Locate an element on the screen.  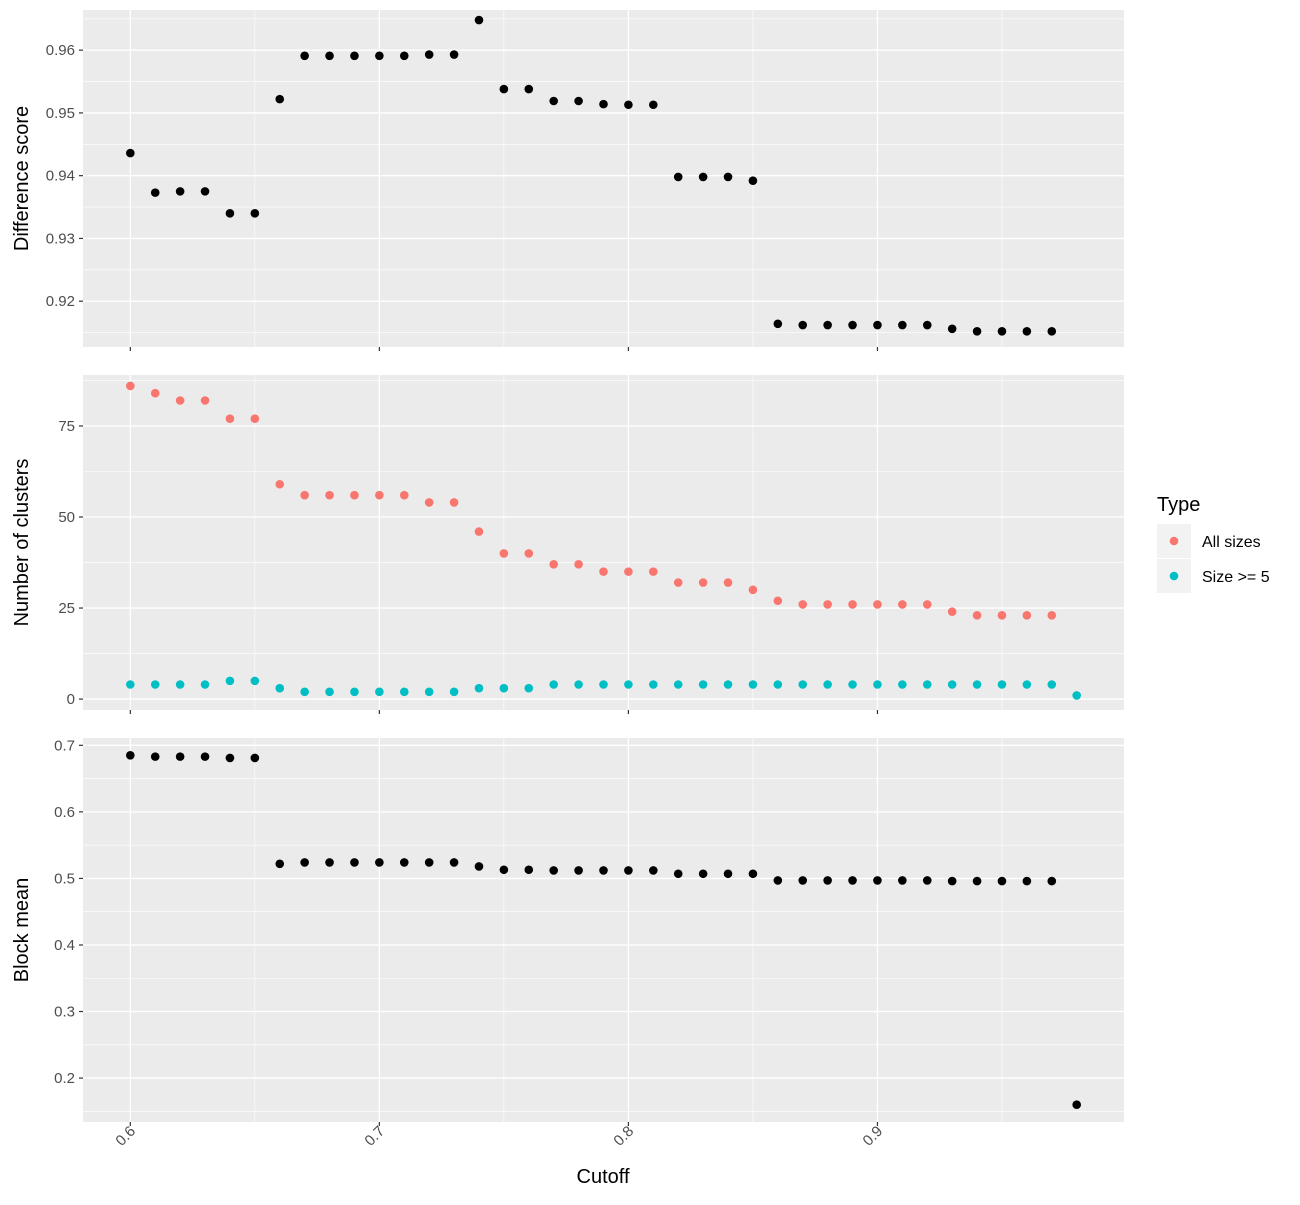
panel-3-y-tick-label: 0.7 is located at coordinates (64, 745).